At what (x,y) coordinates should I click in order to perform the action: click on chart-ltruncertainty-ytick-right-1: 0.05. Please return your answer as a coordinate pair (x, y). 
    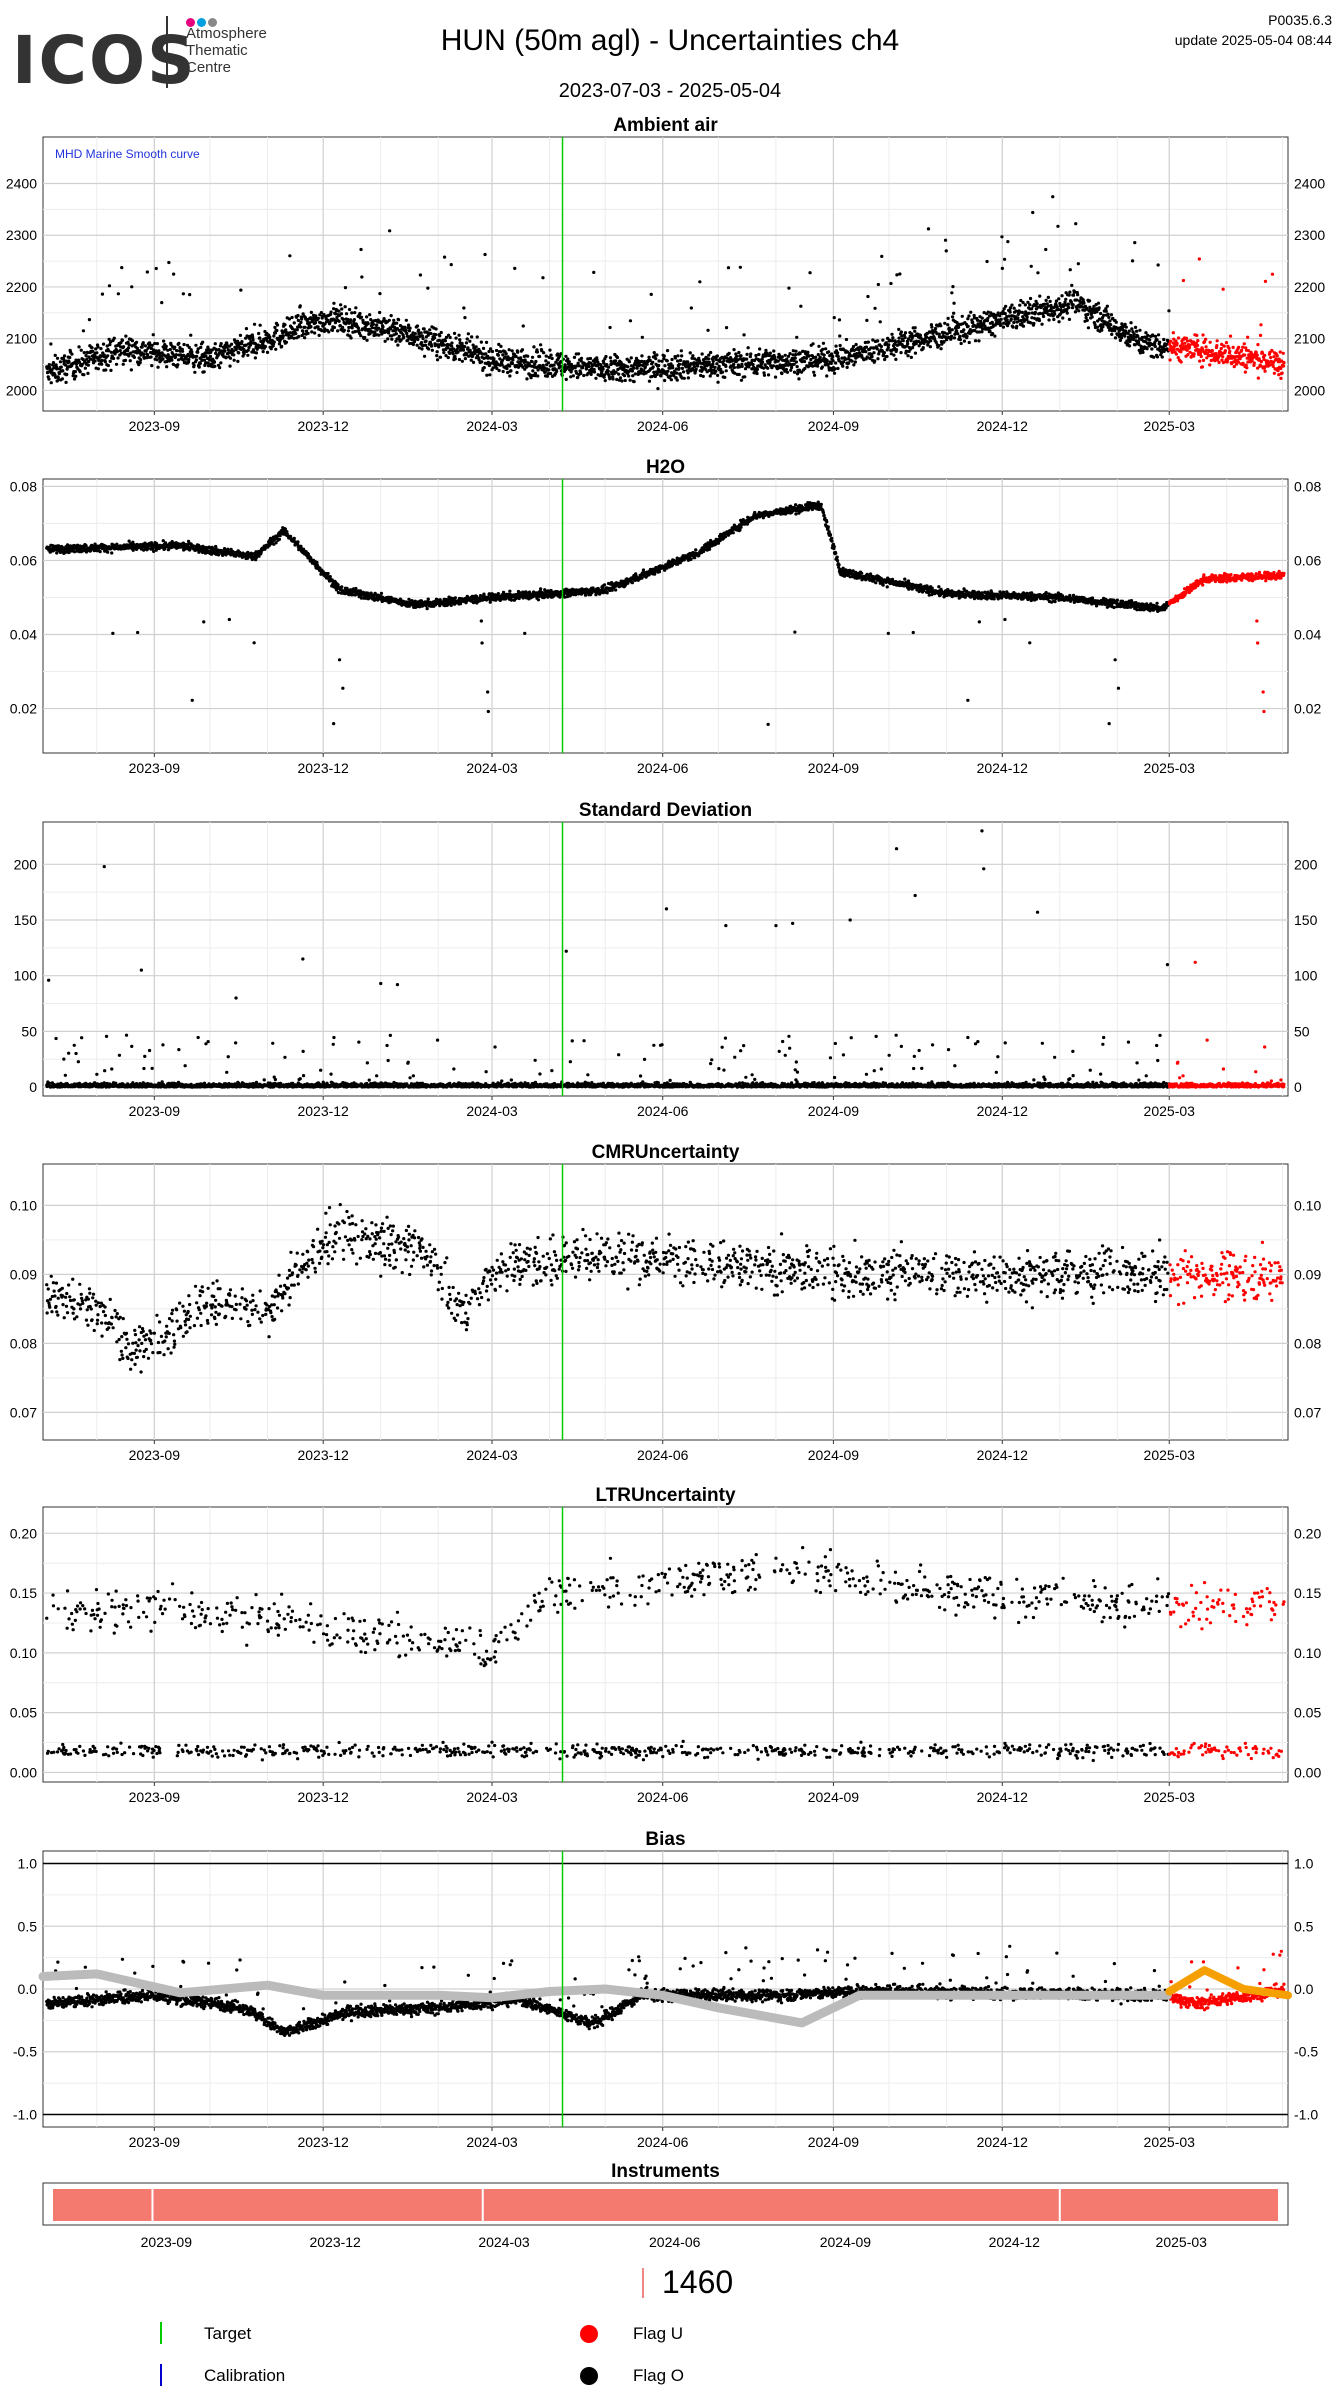
    Looking at the image, I should click on (1307, 1713).